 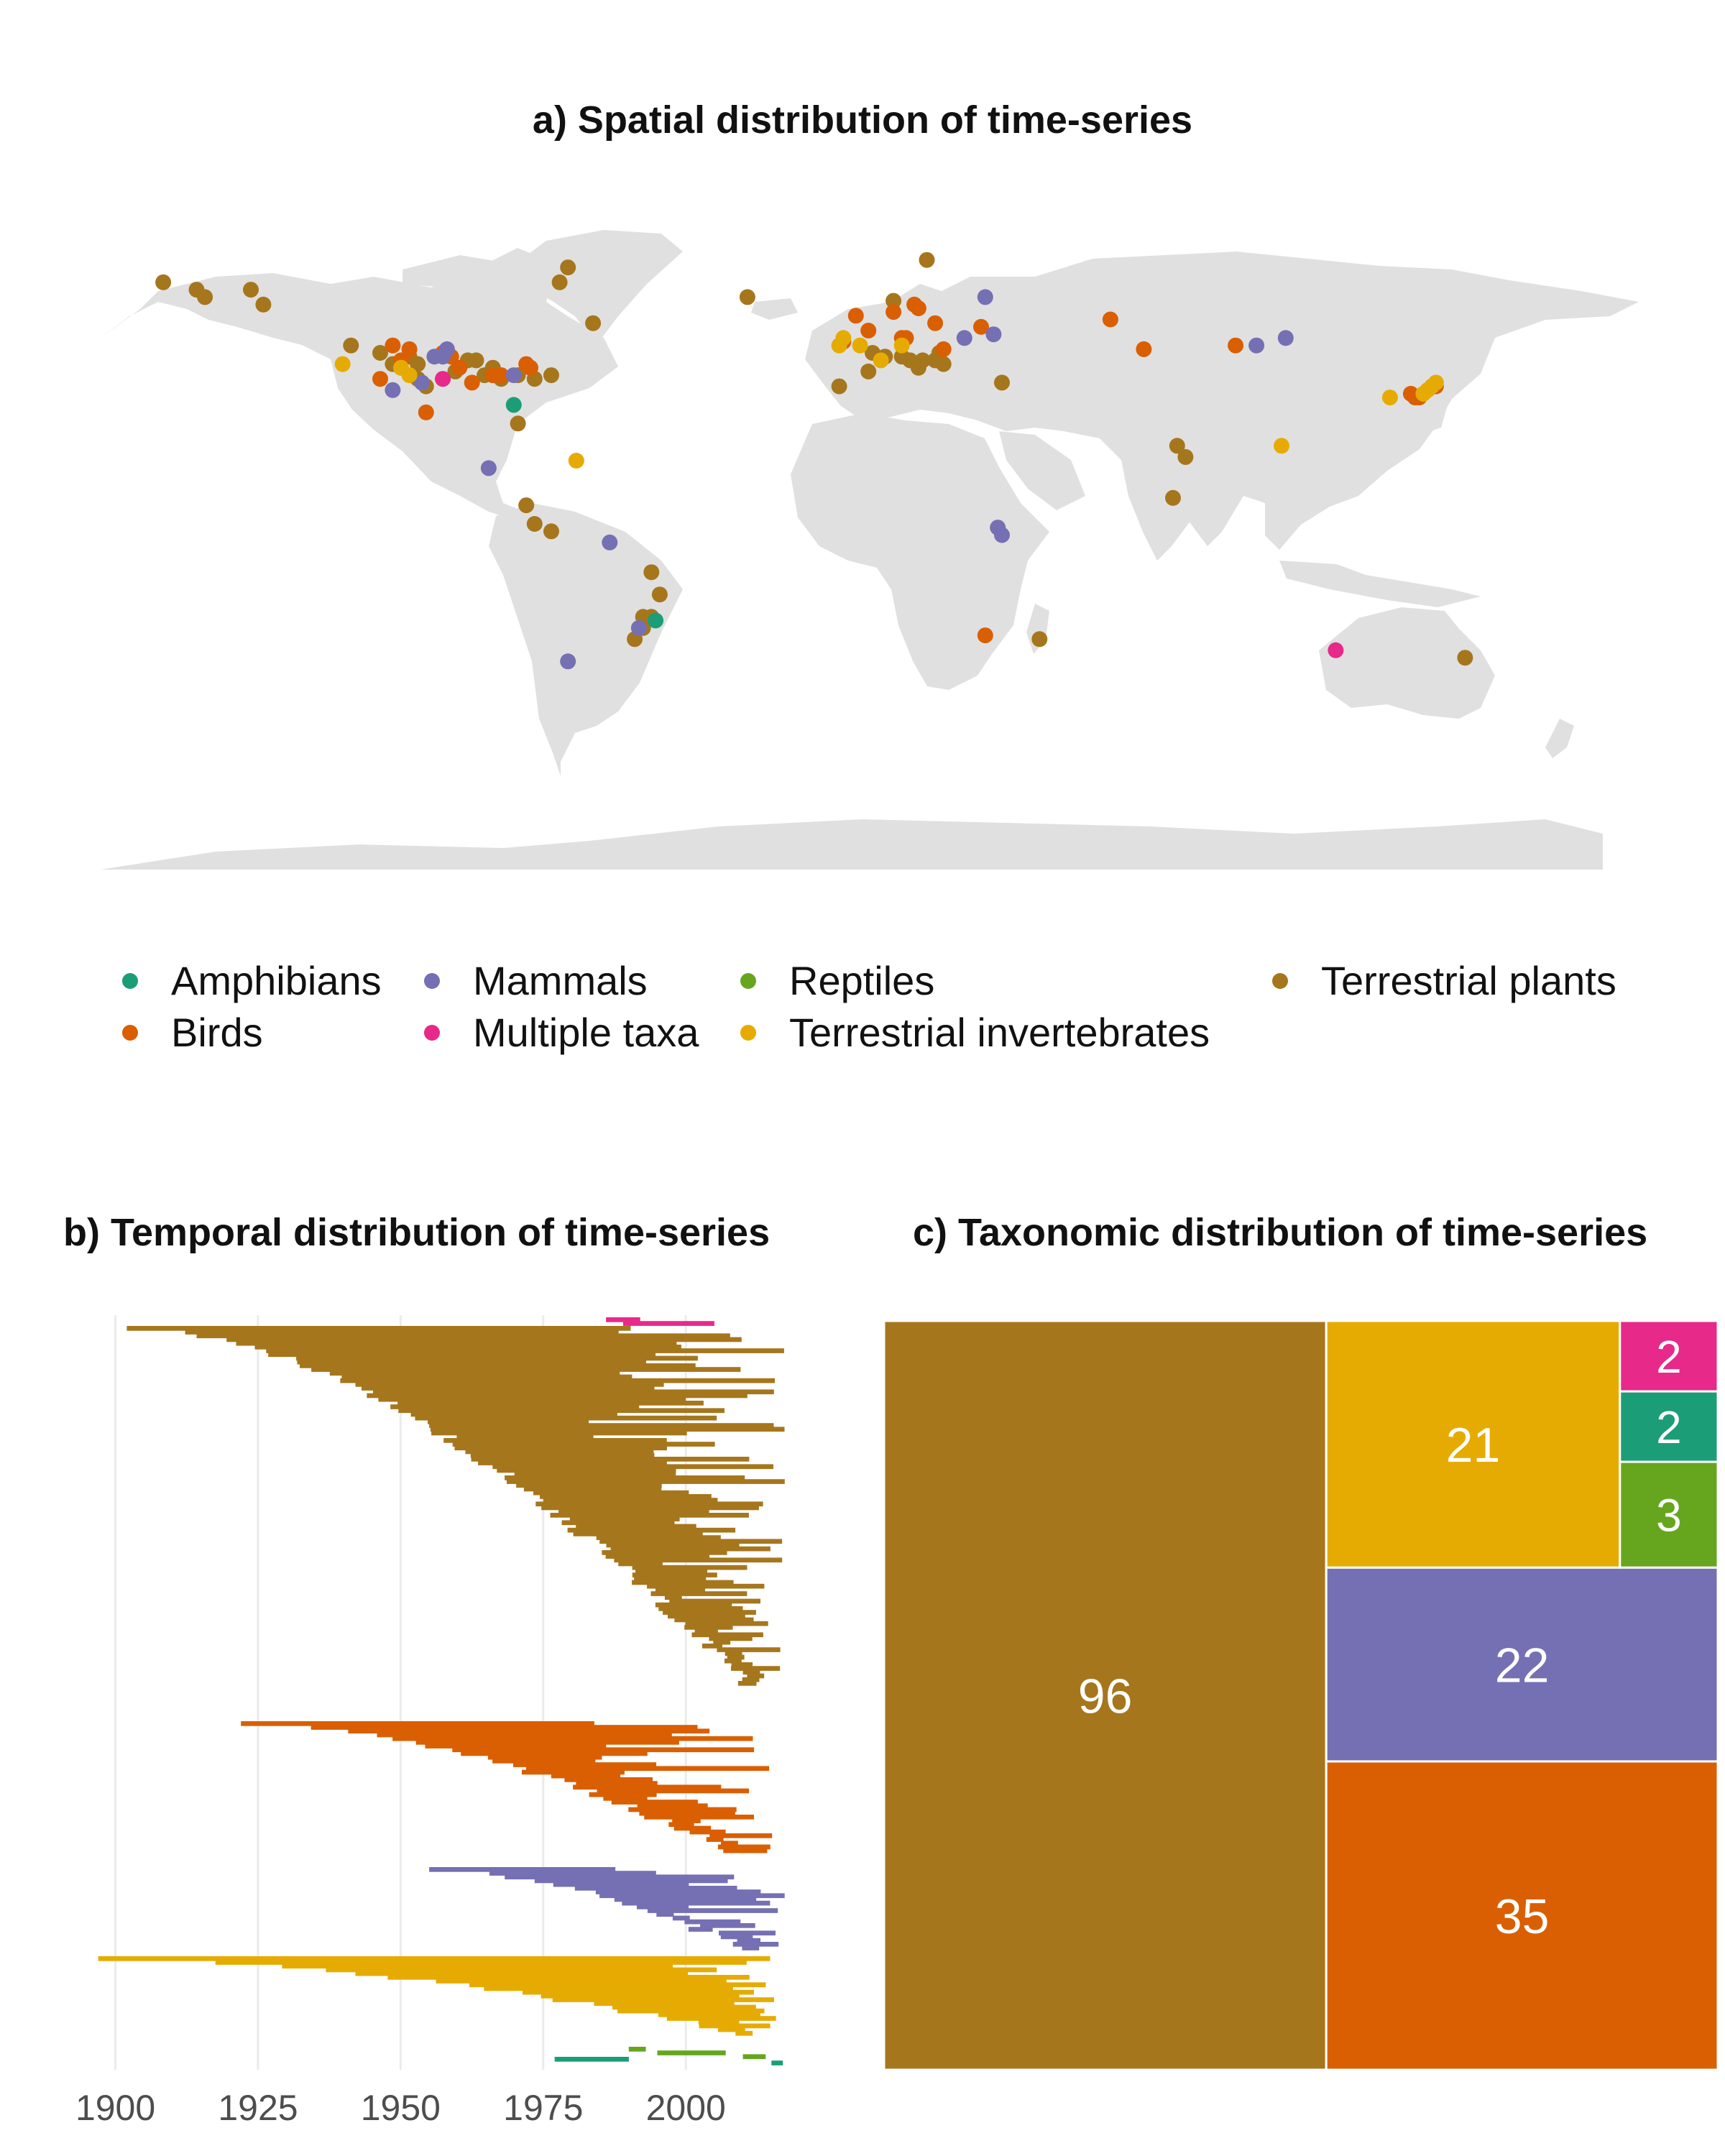 I want to click on legend-label: Terrestrial plants, so click(x=1468, y=981).